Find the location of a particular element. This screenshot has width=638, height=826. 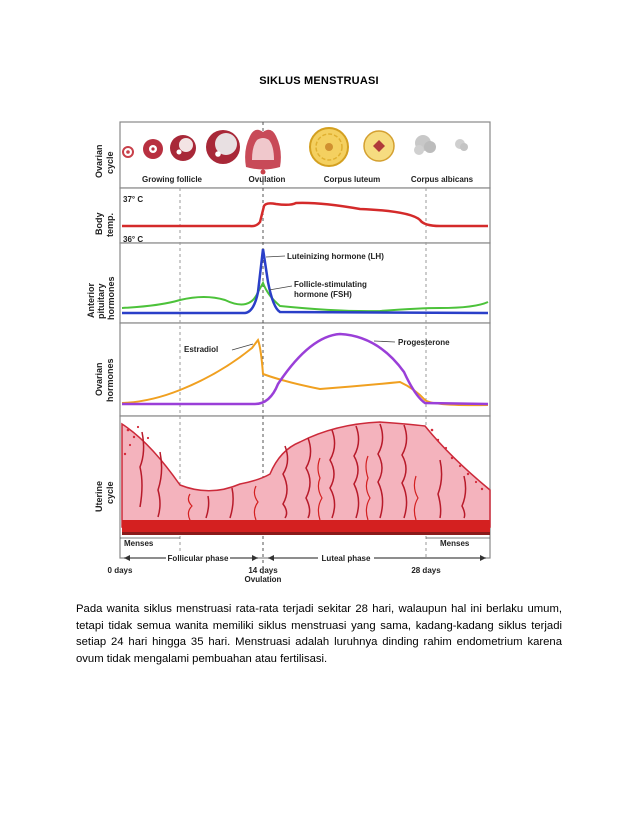

day-28-label: 28 days is located at coordinates (426, 570).